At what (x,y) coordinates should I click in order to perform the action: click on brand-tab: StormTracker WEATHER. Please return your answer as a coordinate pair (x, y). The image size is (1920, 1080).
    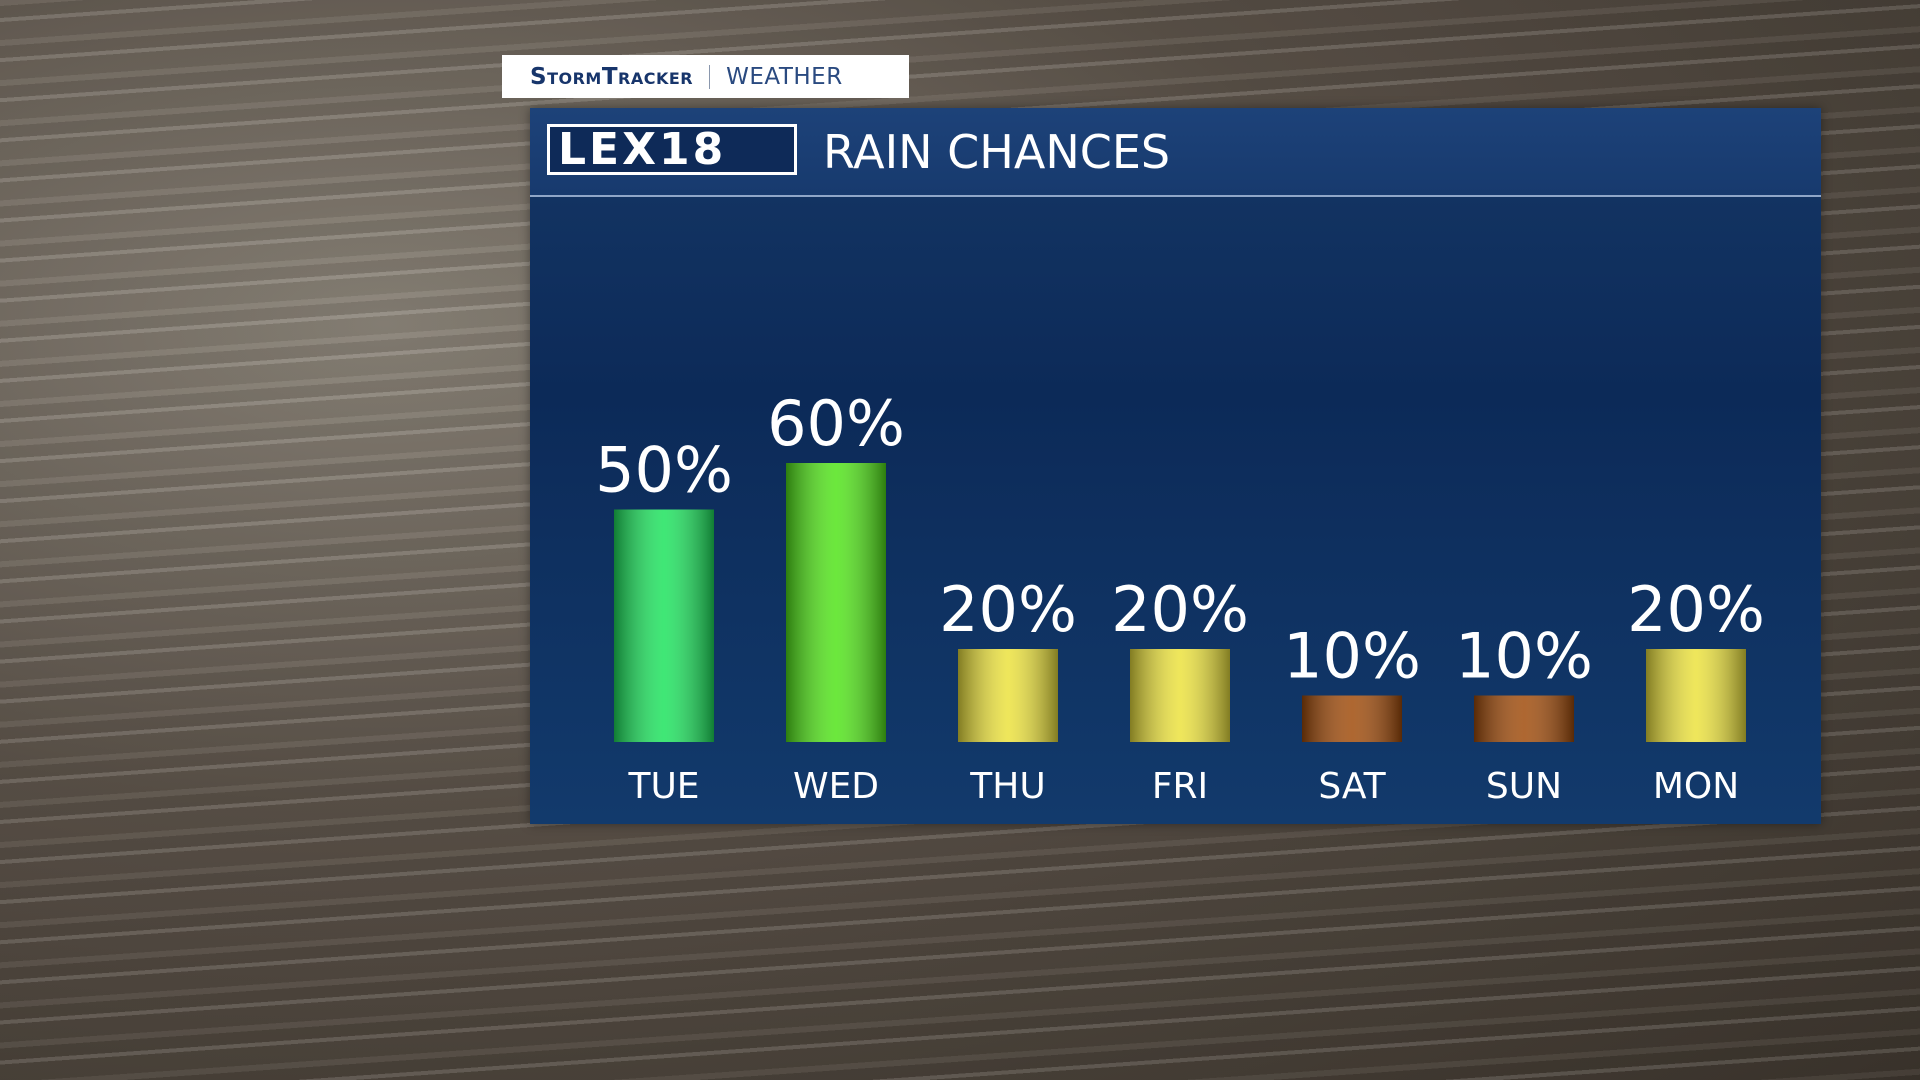
    Looking at the image, I should click on (705, 76).